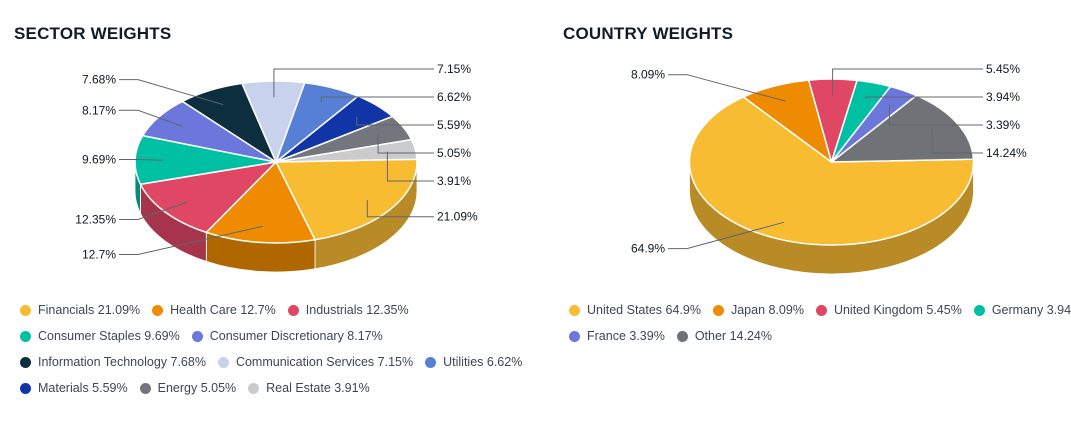 The height and width of the screenshot is (425, 1071). I want to click on slice-connector-other, so click(957, 142).